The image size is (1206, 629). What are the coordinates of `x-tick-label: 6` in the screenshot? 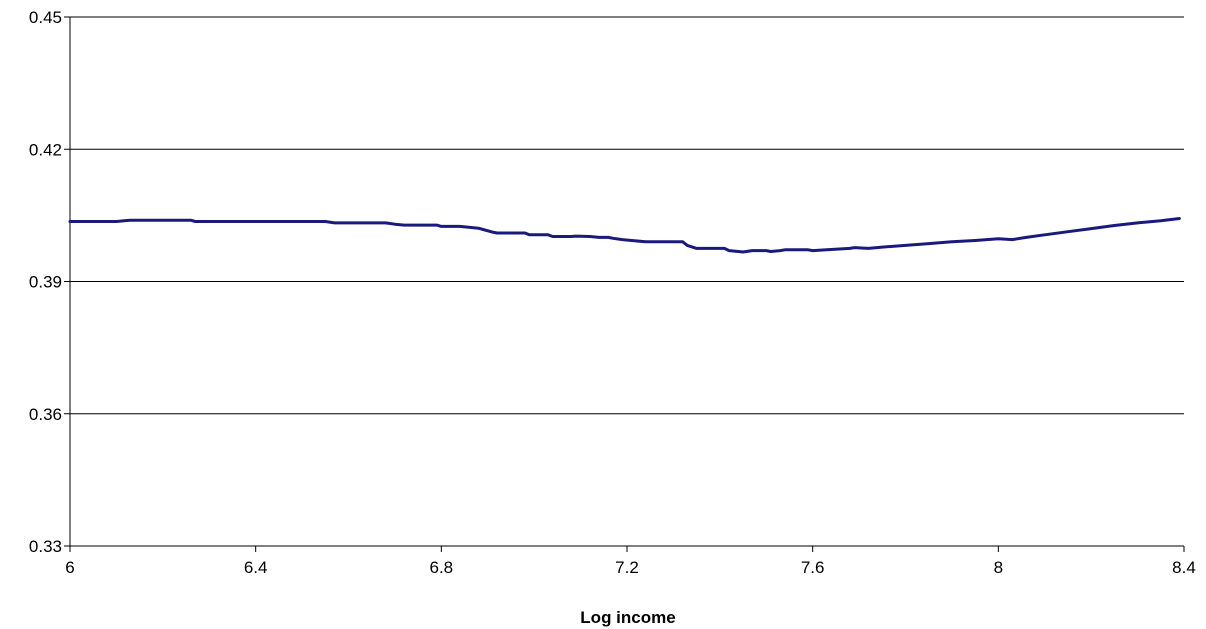 It's located at (69, 567).